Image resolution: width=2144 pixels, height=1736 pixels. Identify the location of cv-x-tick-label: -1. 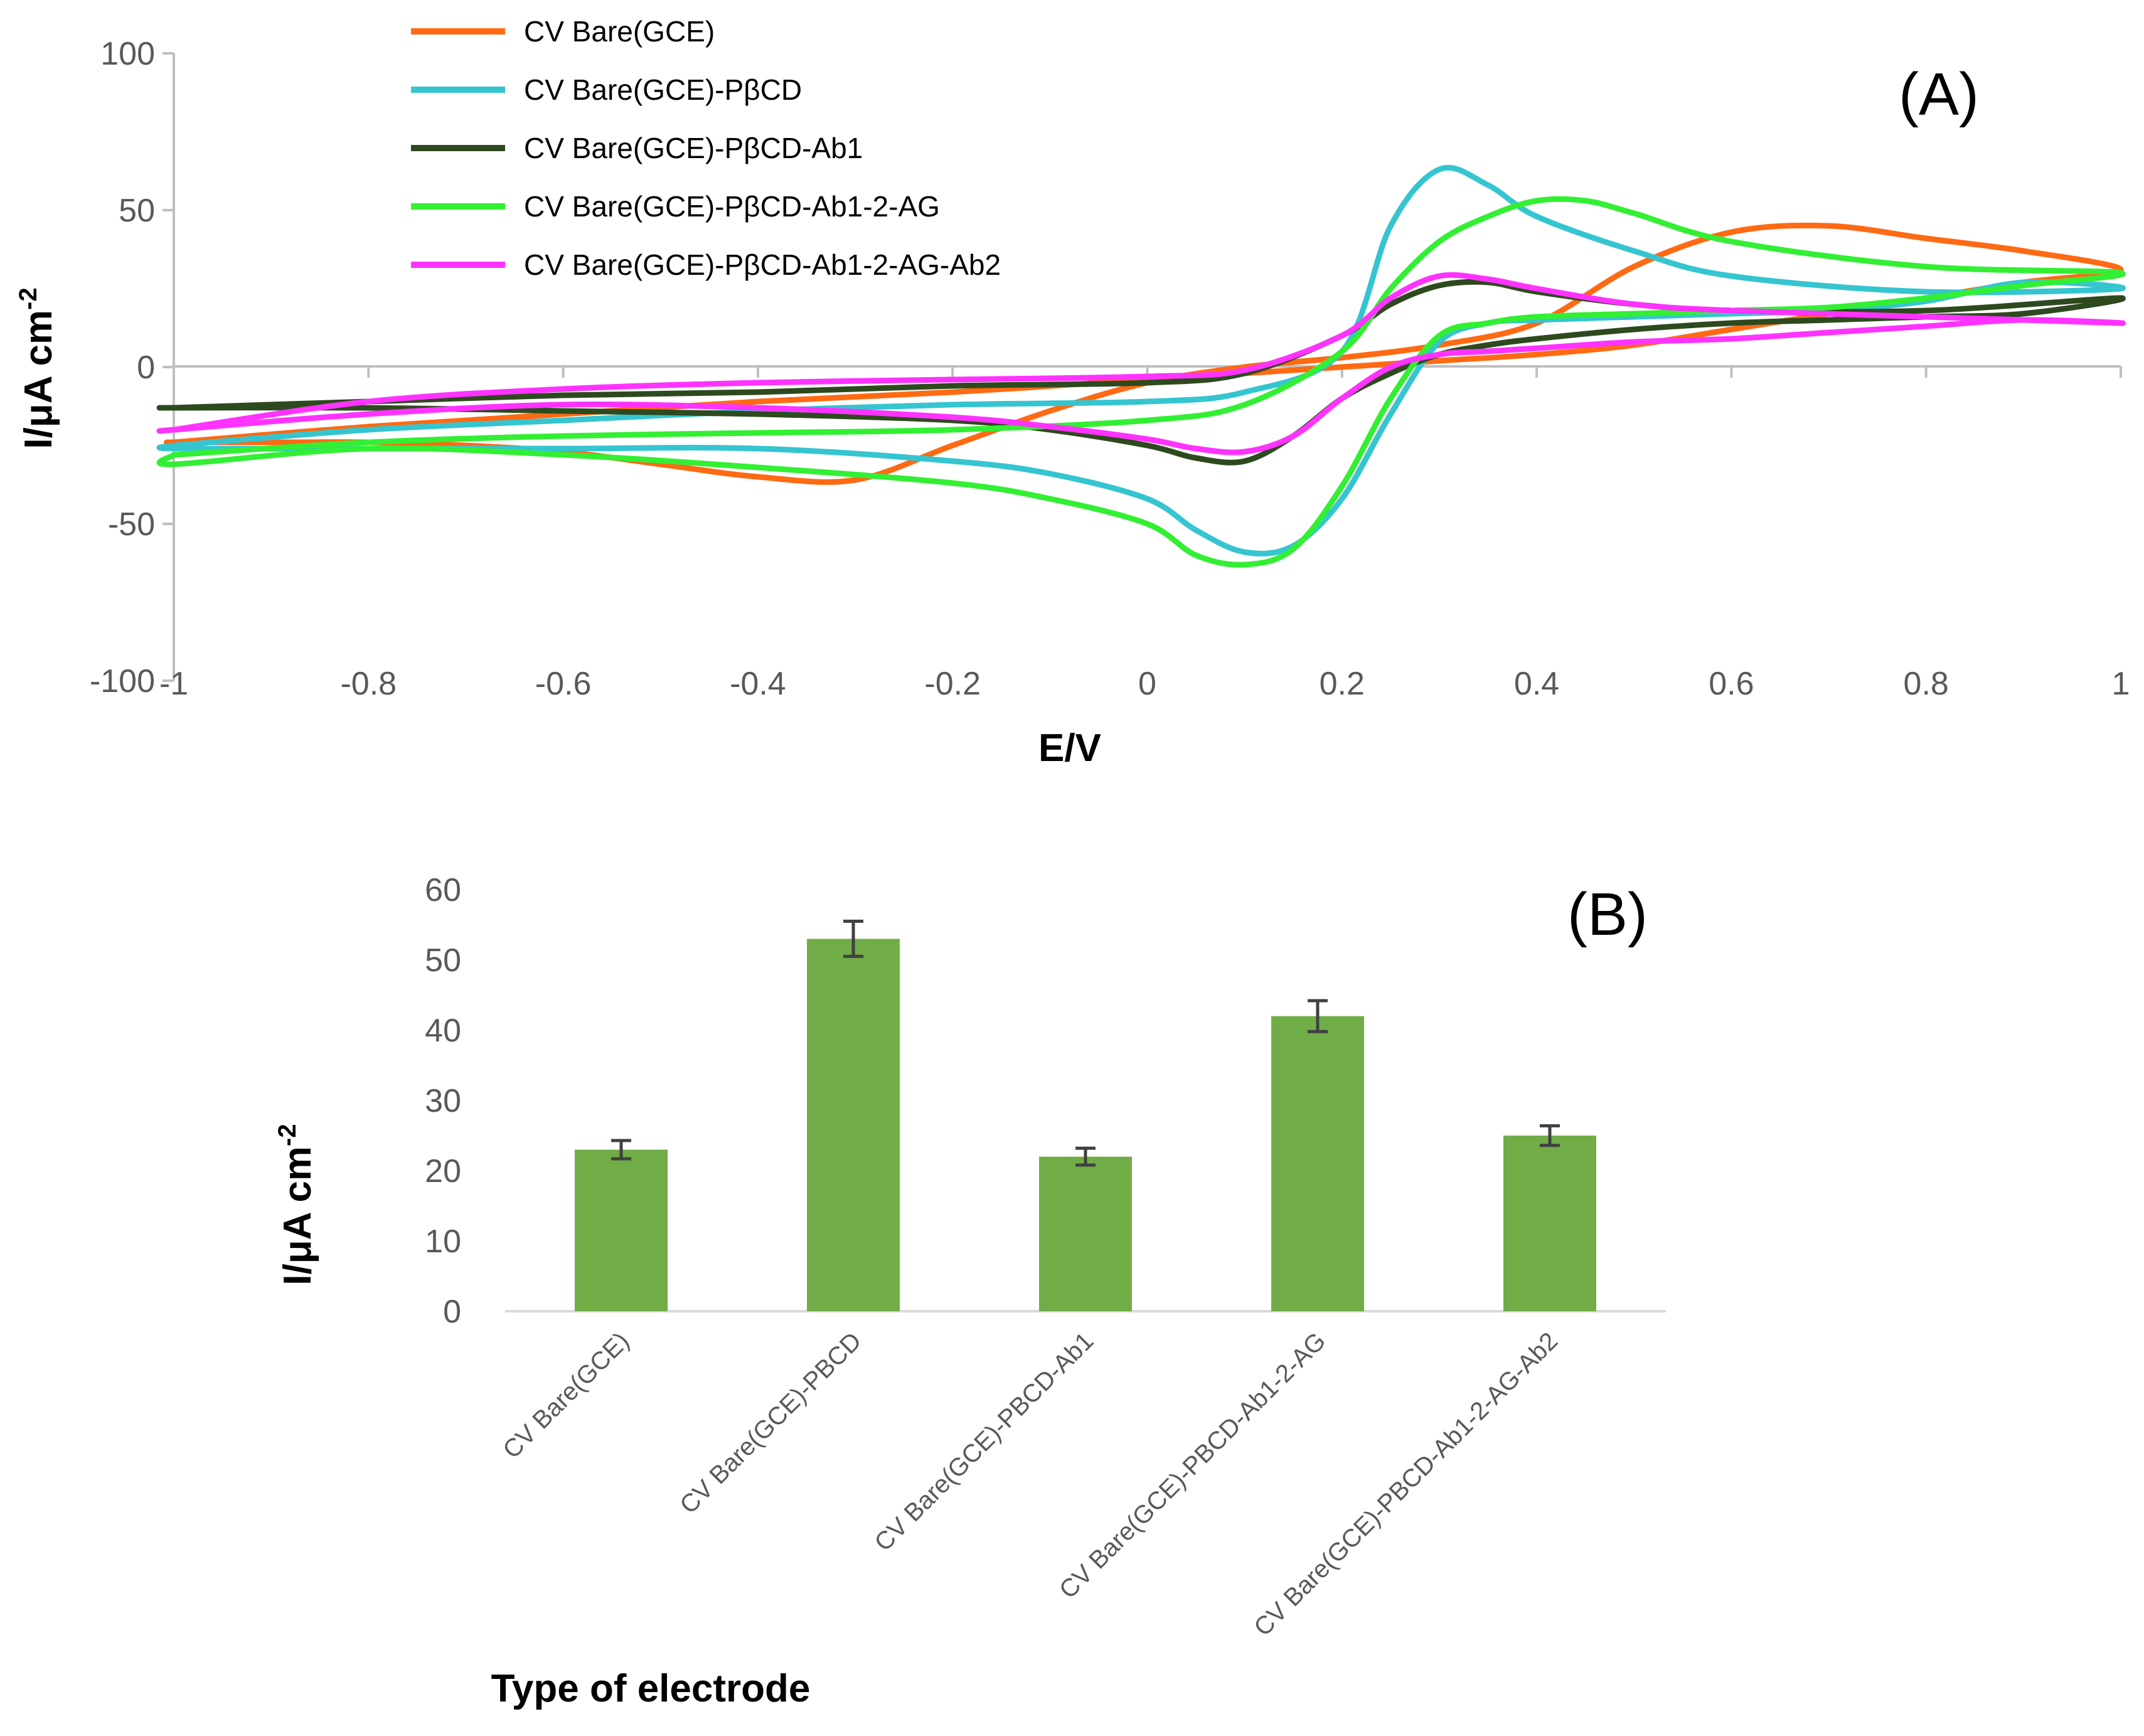
(173, 684).